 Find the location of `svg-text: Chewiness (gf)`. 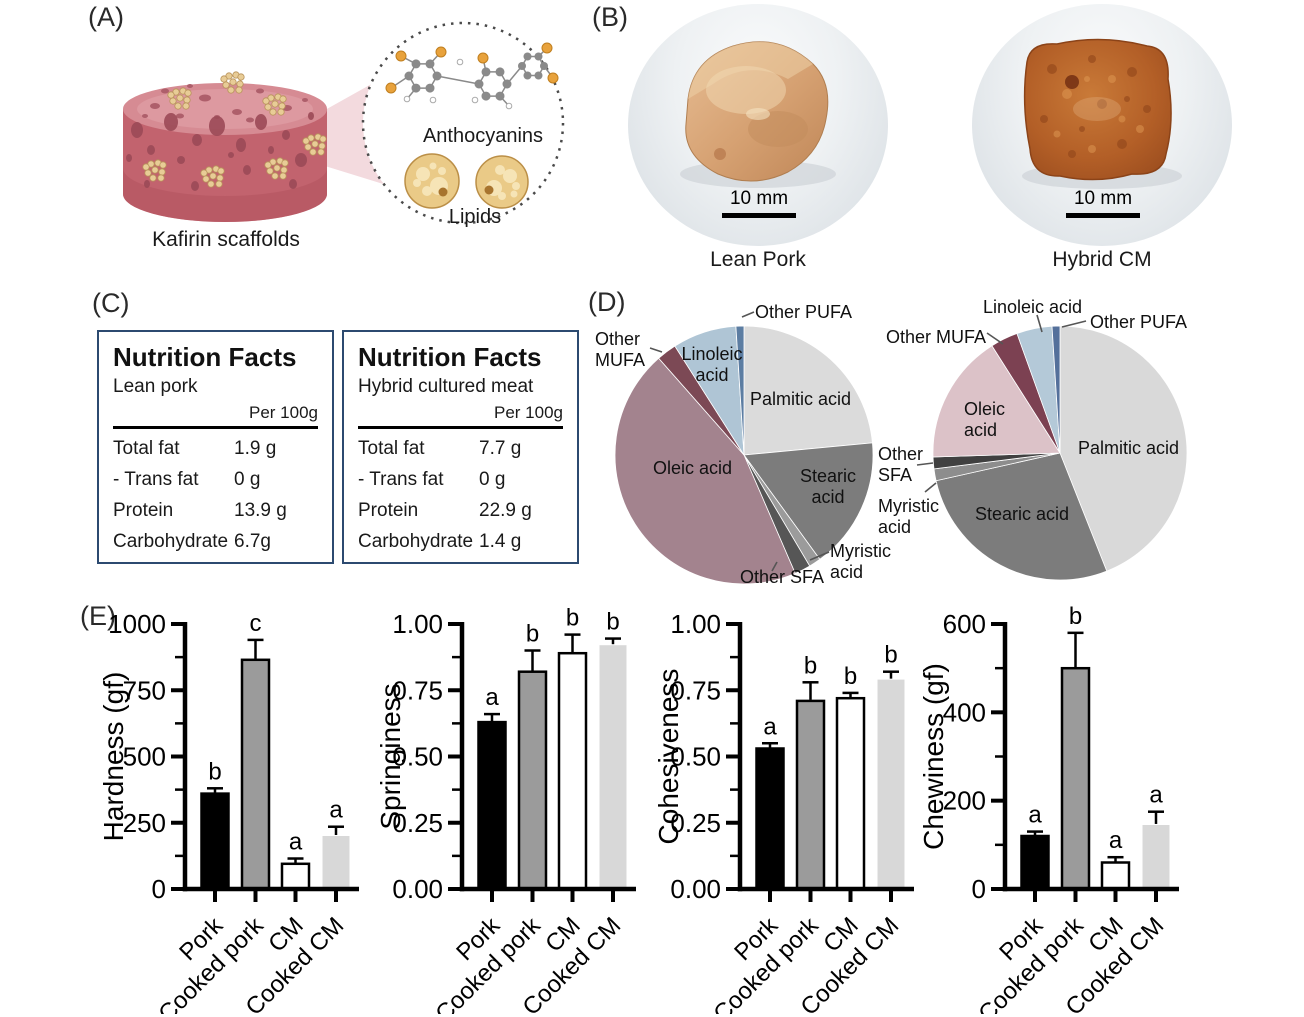

svg-text: Chewiness (gf) is located at coordinates (933, 756).